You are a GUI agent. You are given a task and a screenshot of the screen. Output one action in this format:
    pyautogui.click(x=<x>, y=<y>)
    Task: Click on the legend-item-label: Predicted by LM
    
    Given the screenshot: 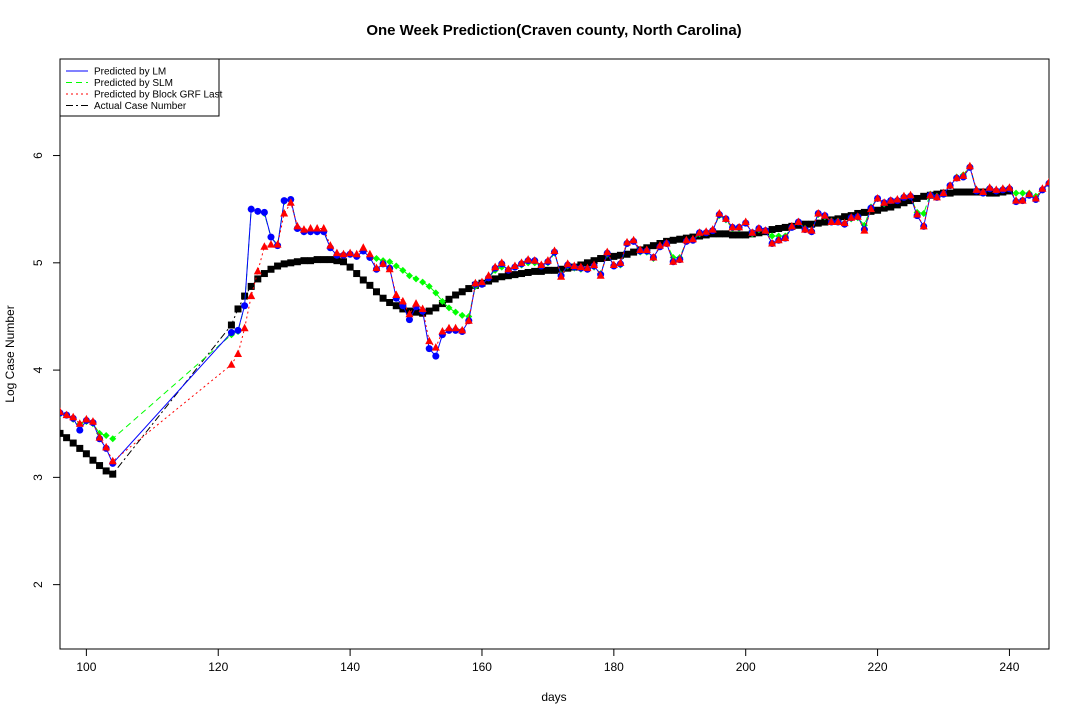 What is the action you would take?
    pyautogui.click(x=130, y=72)
    